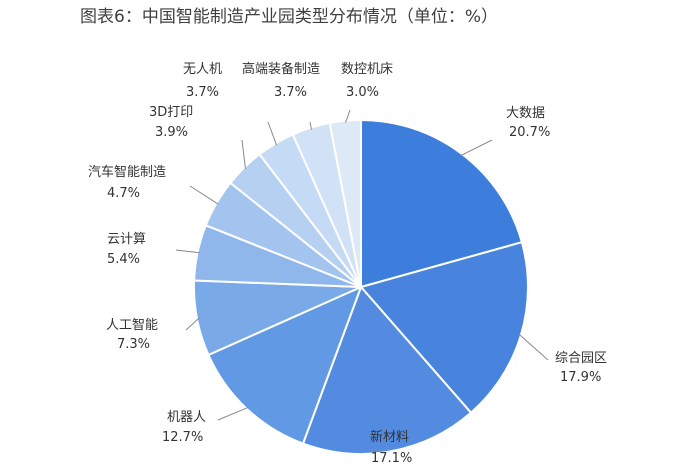 This screenshot has width=687, height=469. Describe the element at coordinates (133, 344) in the screenshot. I see `slice-value-label: 7.3%` at that location.